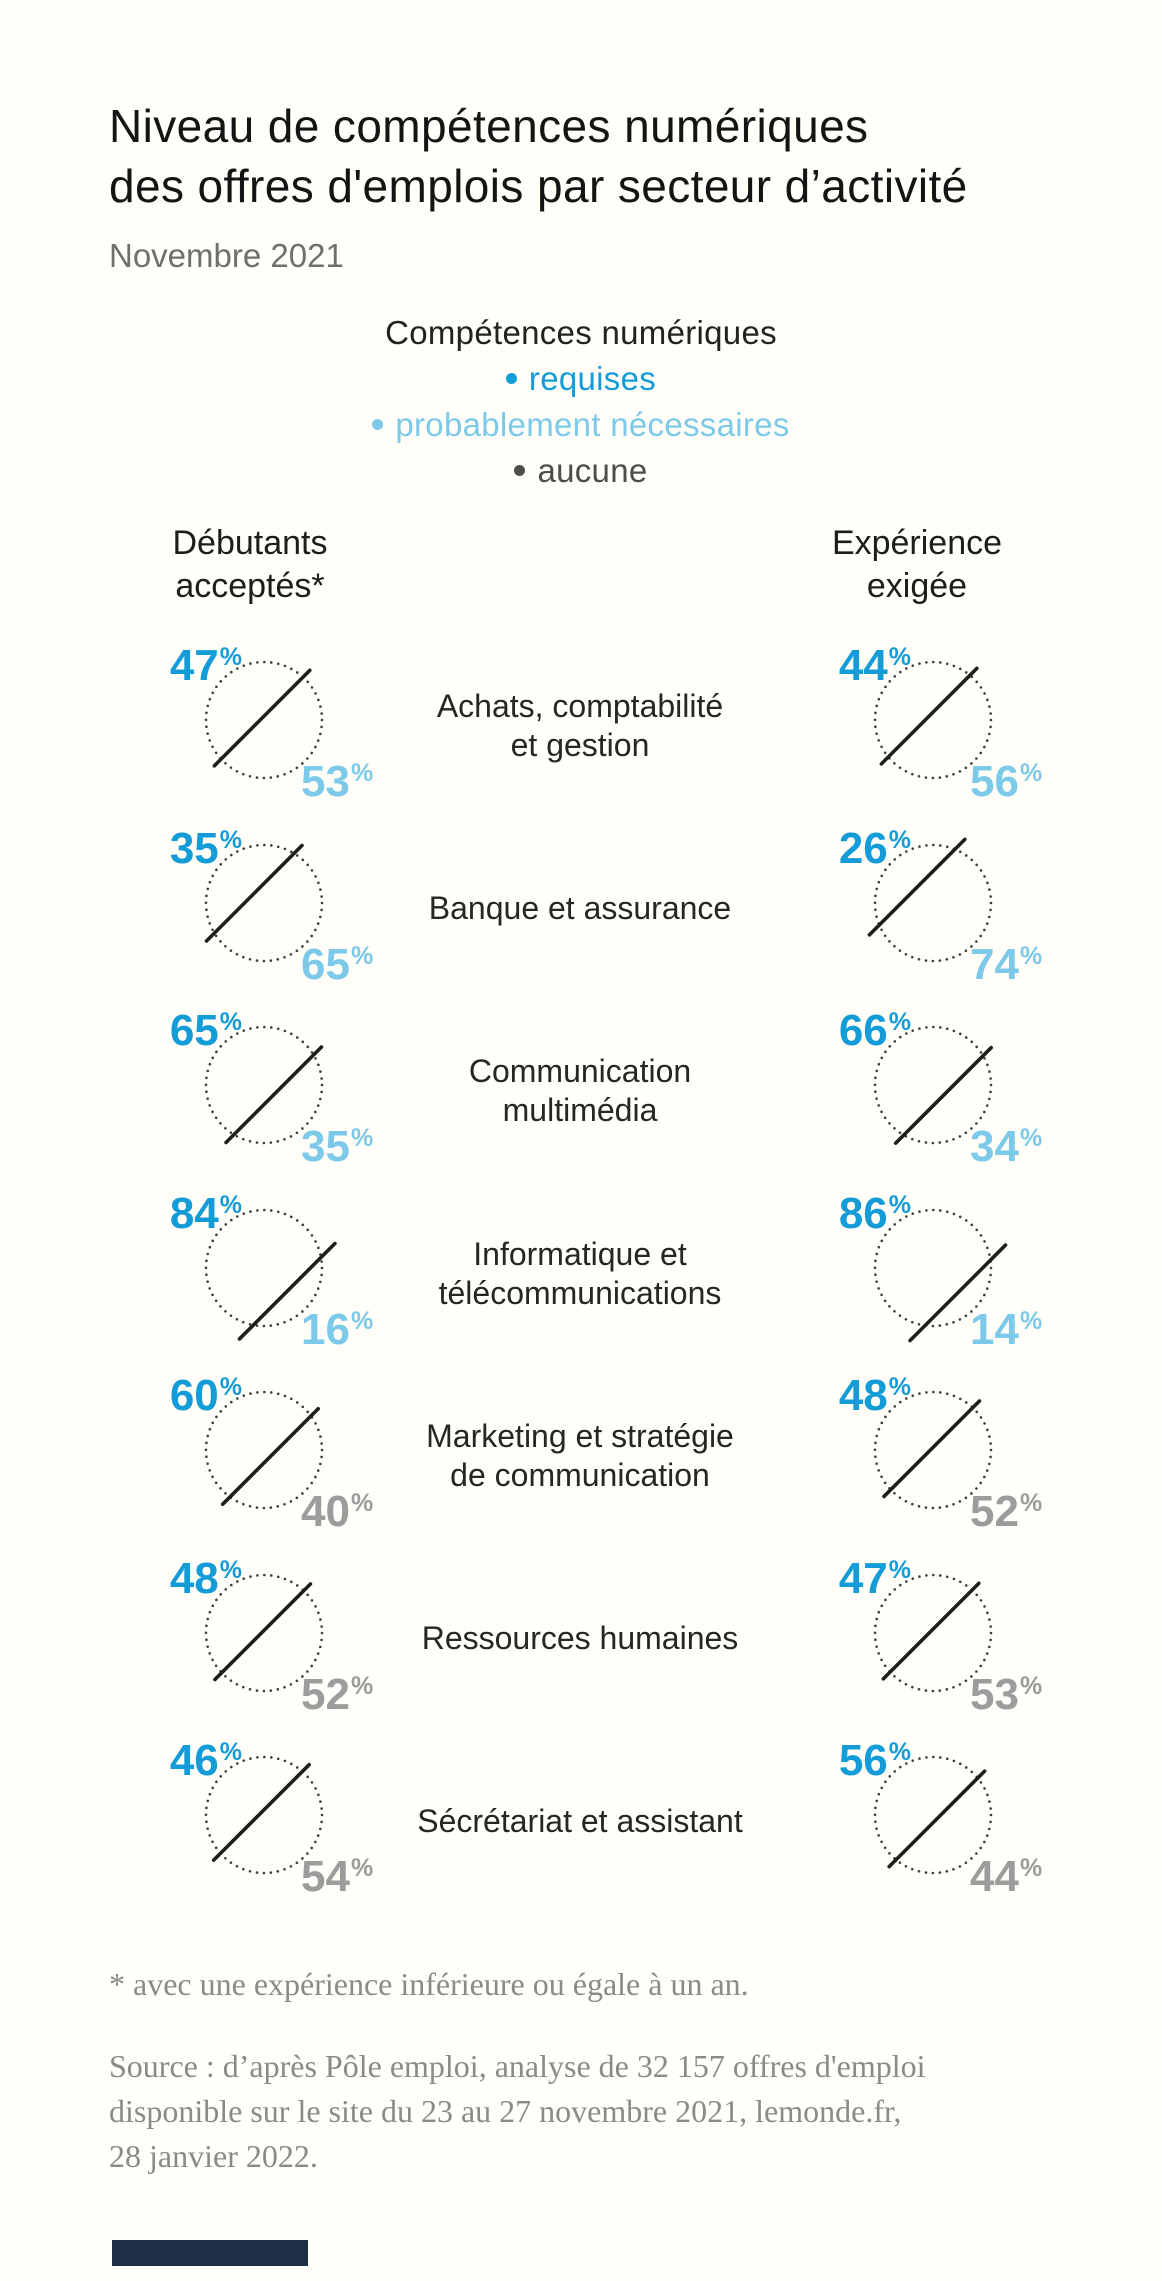 The width and height of the screenshot is (1162, 2281). What do you see at coordinates (863, 1213) in the screenshot?
I see `percent-value: 86` at bounding box center [863, 1213].